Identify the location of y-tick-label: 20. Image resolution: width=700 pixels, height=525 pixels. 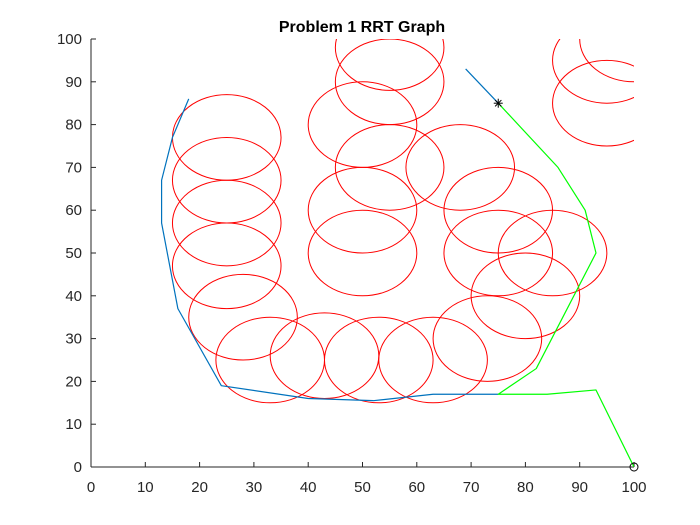
(73, 381).